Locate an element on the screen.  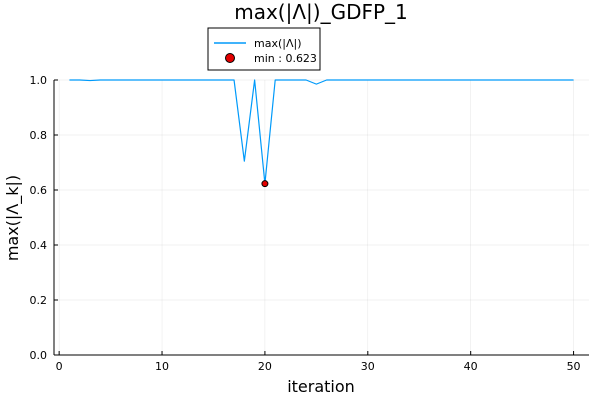
legend: max(|Λ|) min : 0.623 is located at coordinates (264, 49).